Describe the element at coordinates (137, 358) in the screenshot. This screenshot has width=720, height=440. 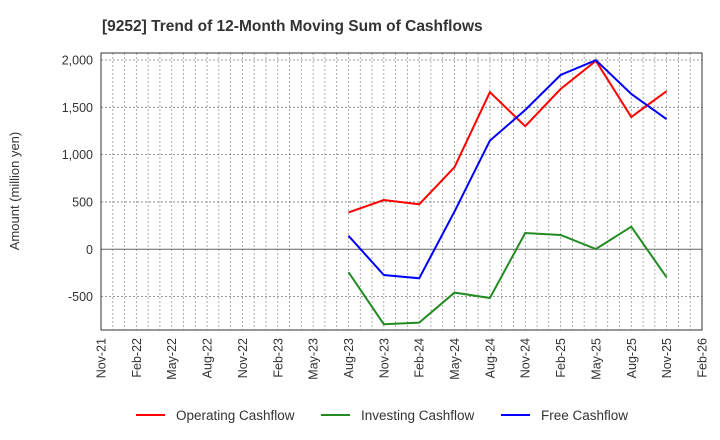
I see `x-tick-label: Feb-22` at that location.